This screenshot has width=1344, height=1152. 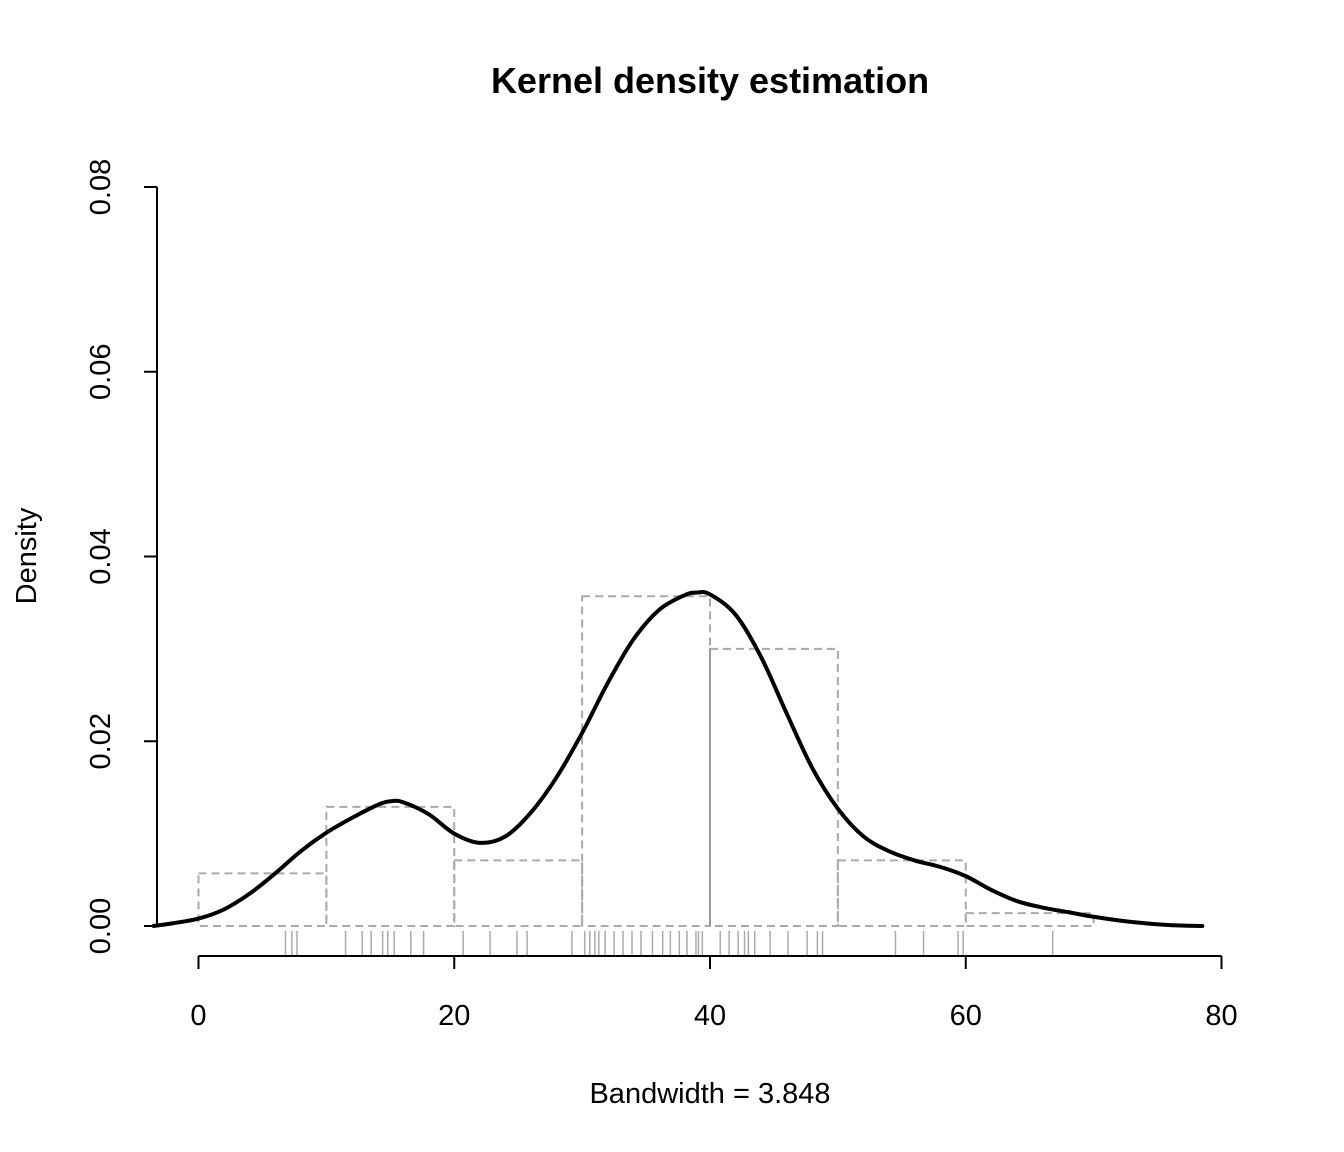 I want to click on y-axis-label: Density, so click(x=27, y=555).